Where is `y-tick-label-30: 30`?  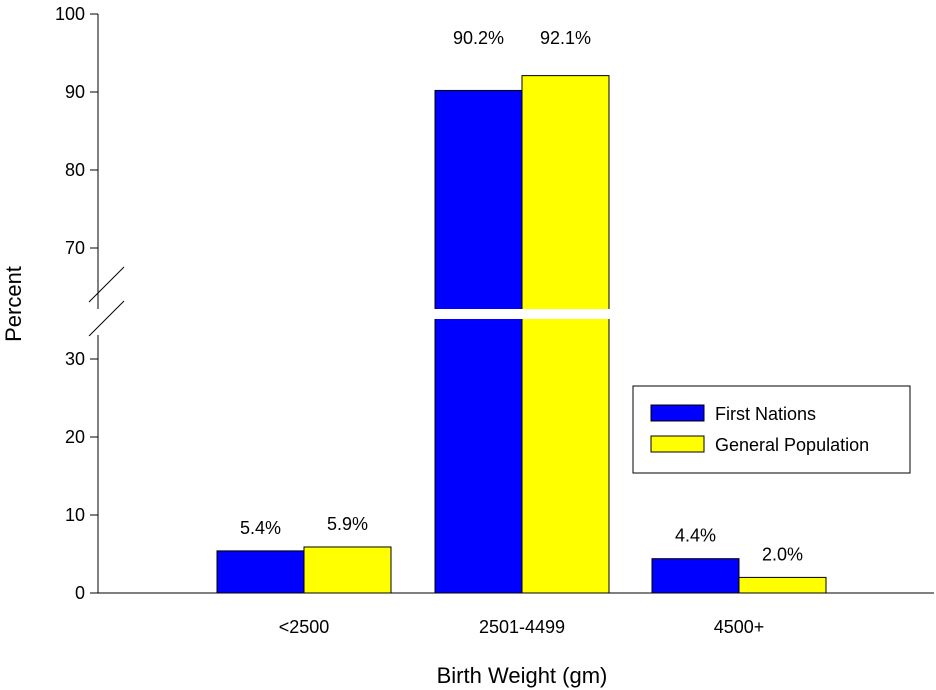
y-tick-label-30: 30 is located at coordinates (75, 359).